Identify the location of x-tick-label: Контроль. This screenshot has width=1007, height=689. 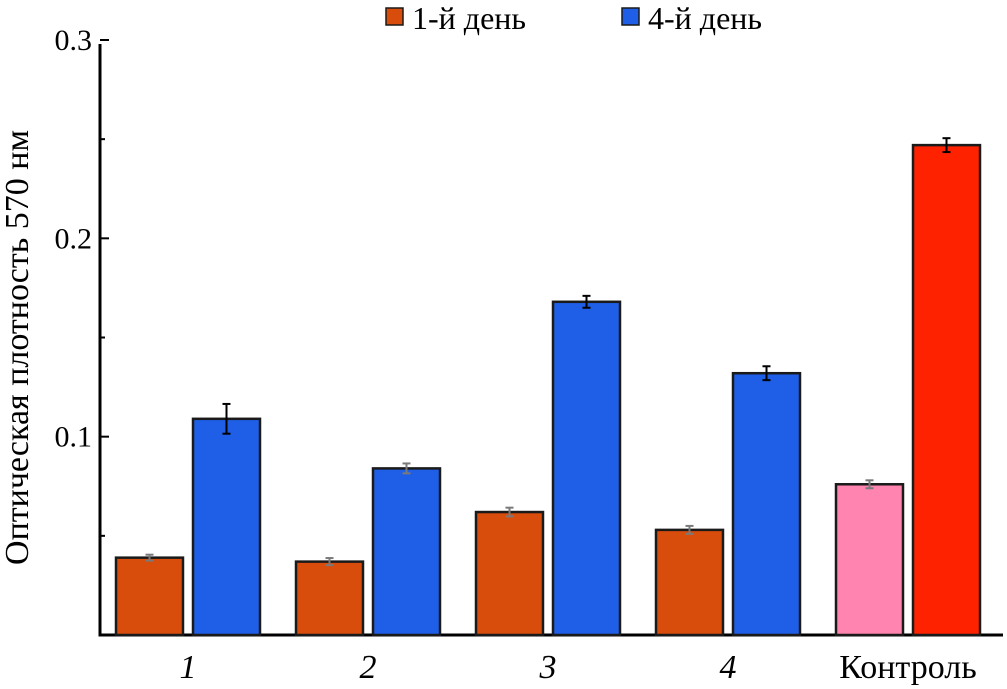
(907, 667).